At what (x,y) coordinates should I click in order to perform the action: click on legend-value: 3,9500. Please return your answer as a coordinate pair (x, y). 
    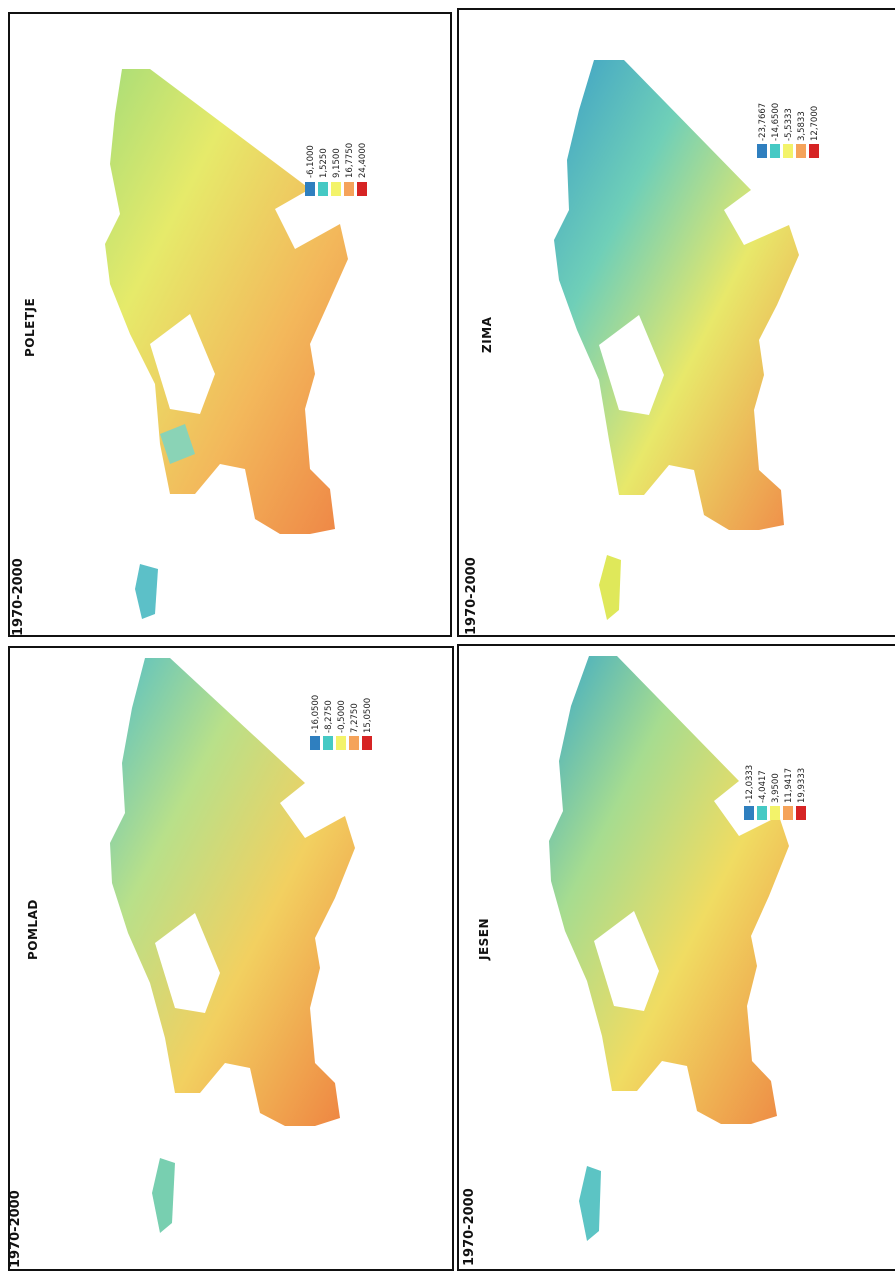
    Looking at the image, I should click on (776, 788).